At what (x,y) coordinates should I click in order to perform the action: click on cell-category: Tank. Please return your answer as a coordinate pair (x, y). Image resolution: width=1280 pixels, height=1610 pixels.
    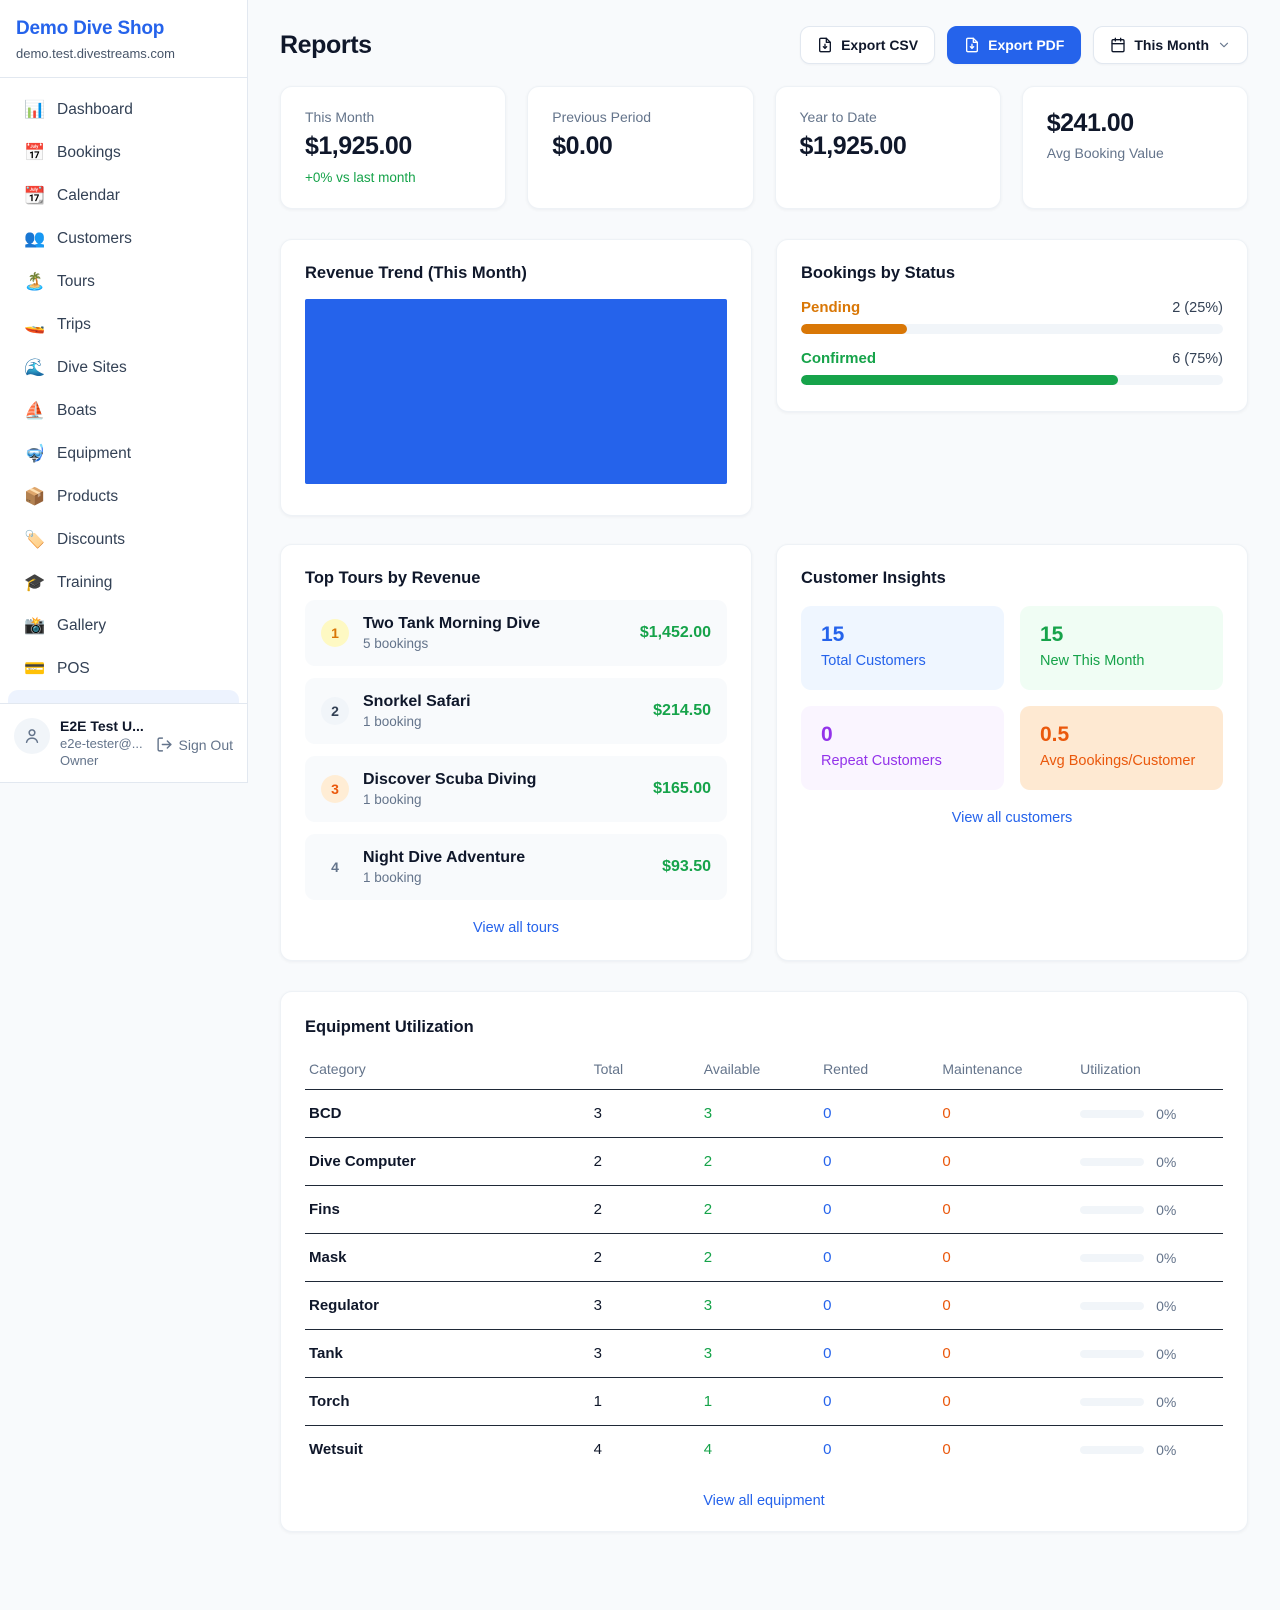
    Looking at the image, I should click on (447, 1353).